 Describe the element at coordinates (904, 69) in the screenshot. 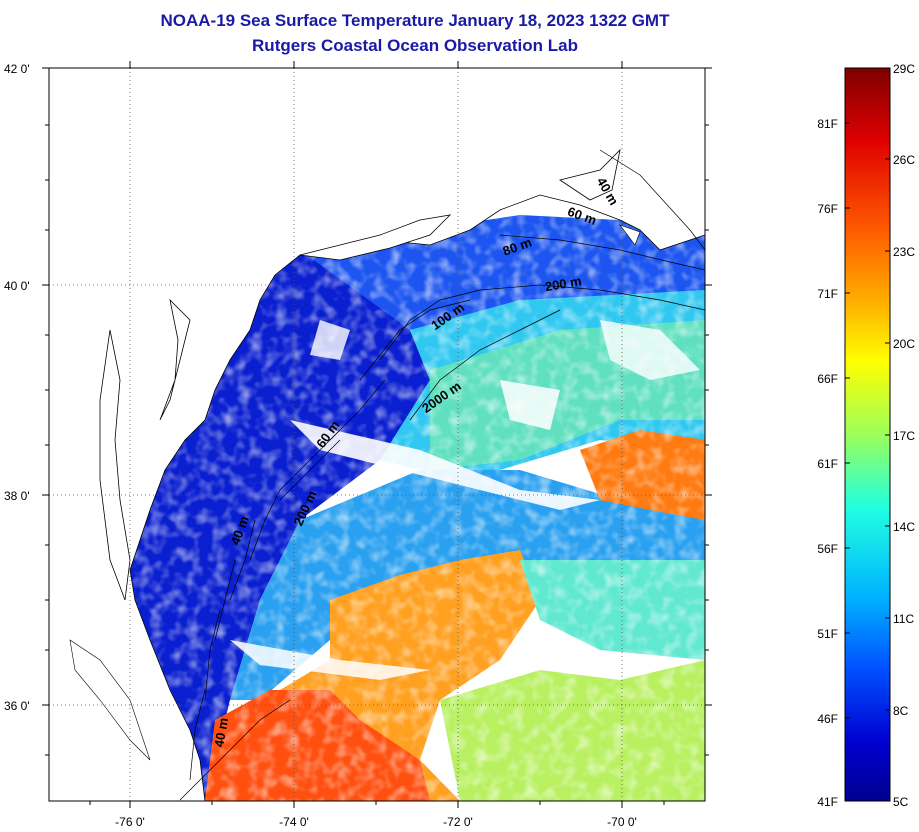

I see `colorbar-label-c: 29C` at that location.